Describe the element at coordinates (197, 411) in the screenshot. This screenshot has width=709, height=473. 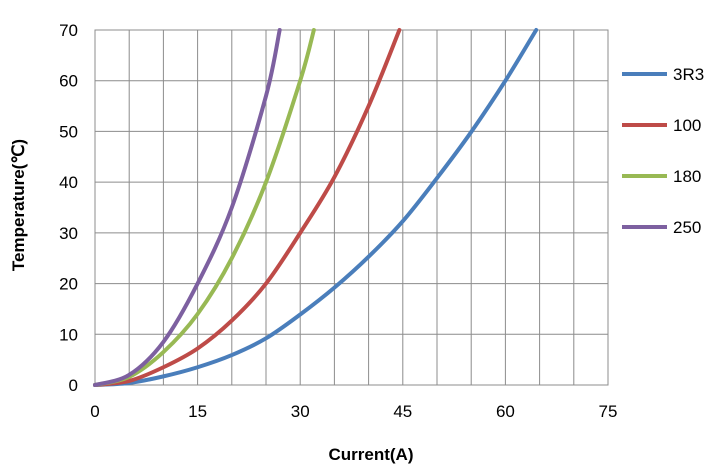
I see `x-tick-label: 15` at that location.